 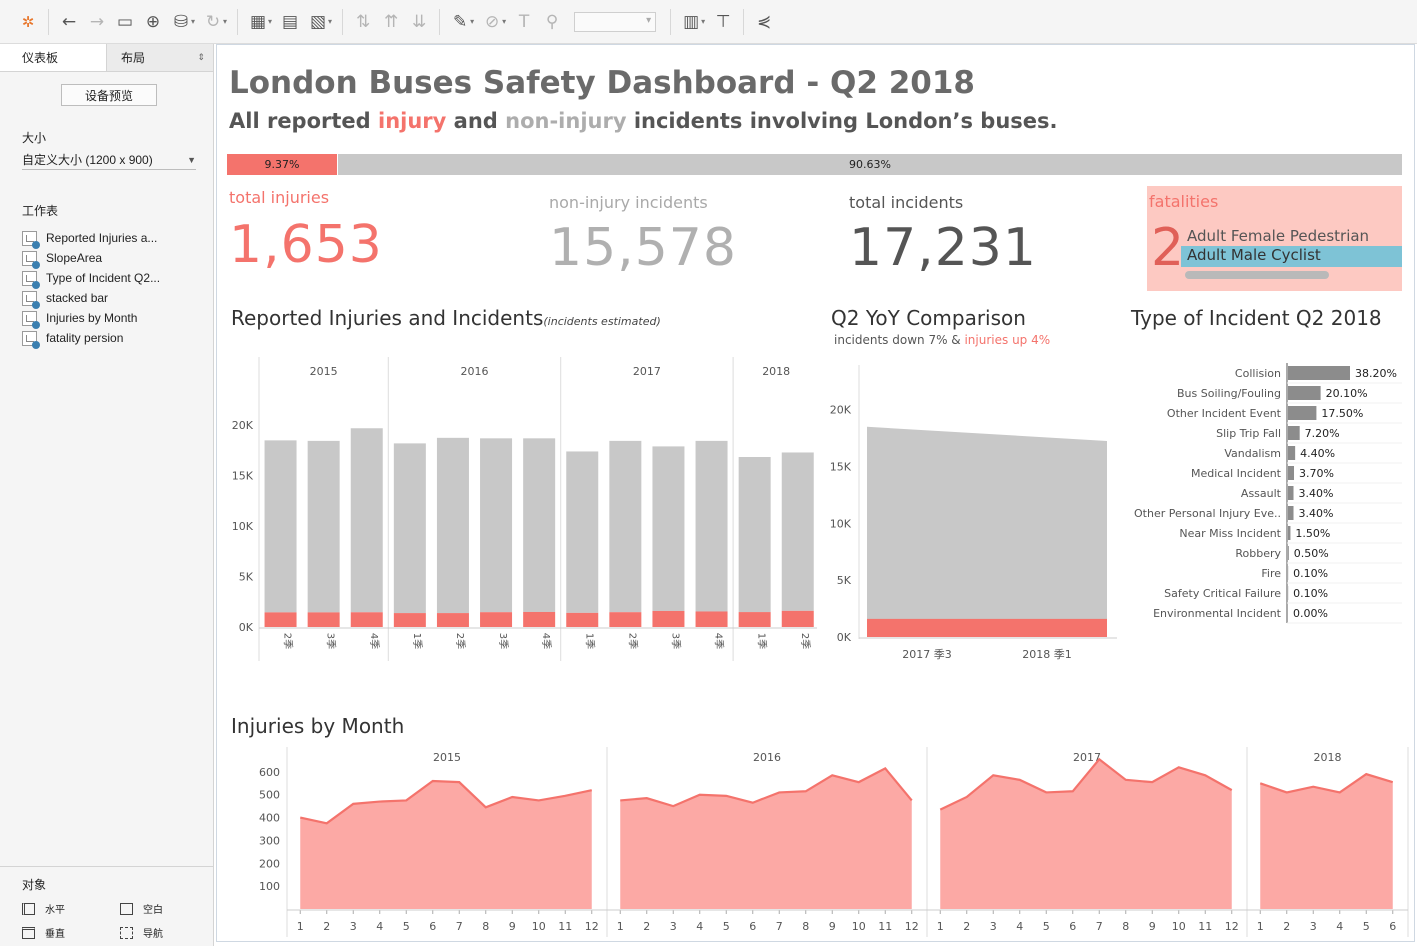 What do you see at coordinates (615, 21) in the screenshot?
I see `fit-select` at bounding box center [615, 21].